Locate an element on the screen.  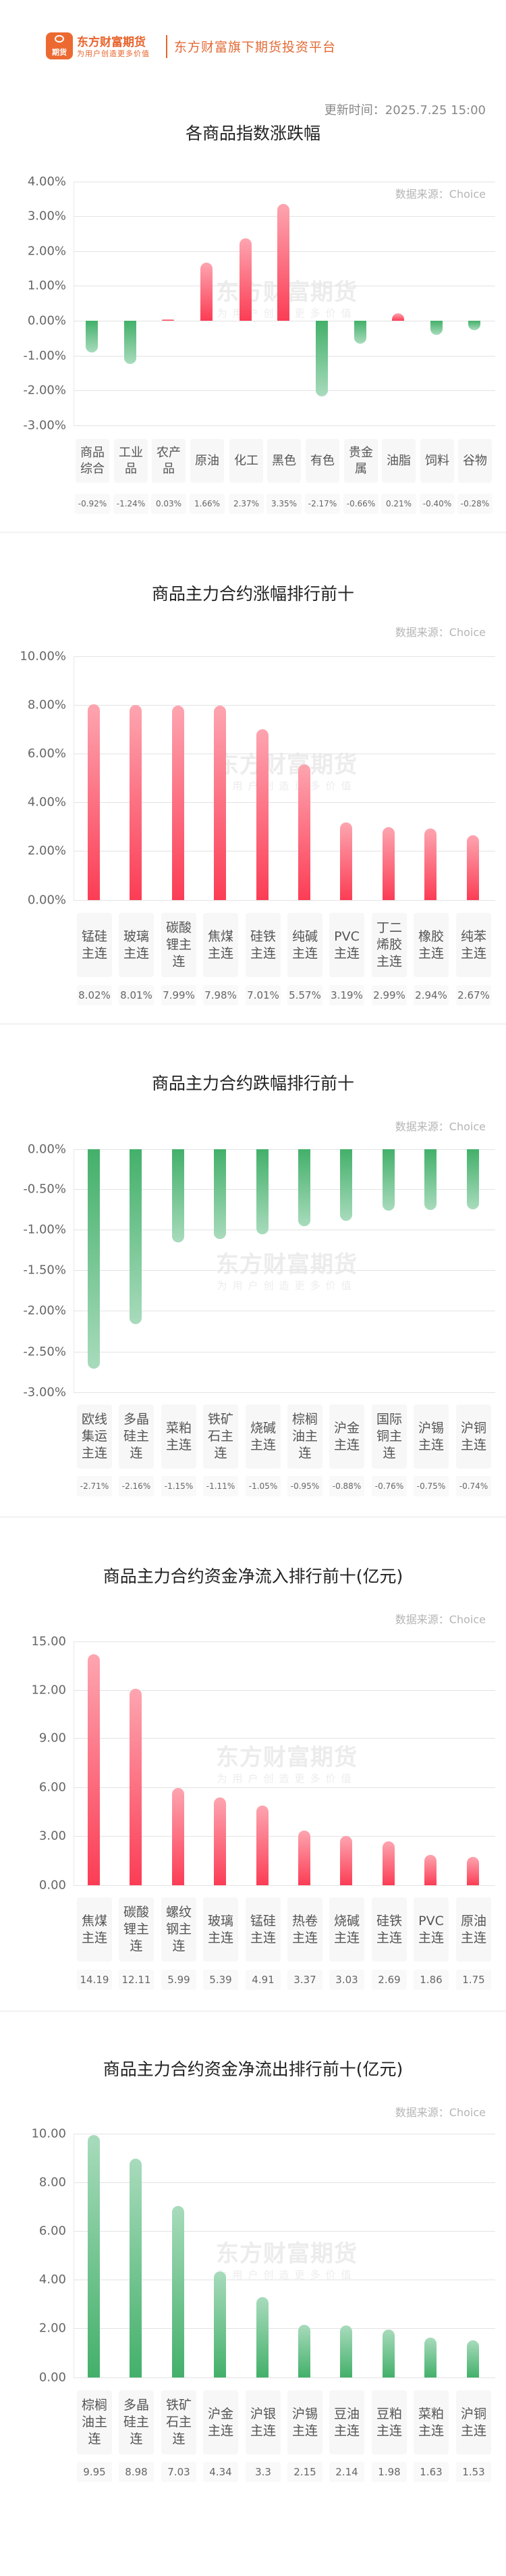
category-label: PVC主连 is located at coordinates (431, 1929).